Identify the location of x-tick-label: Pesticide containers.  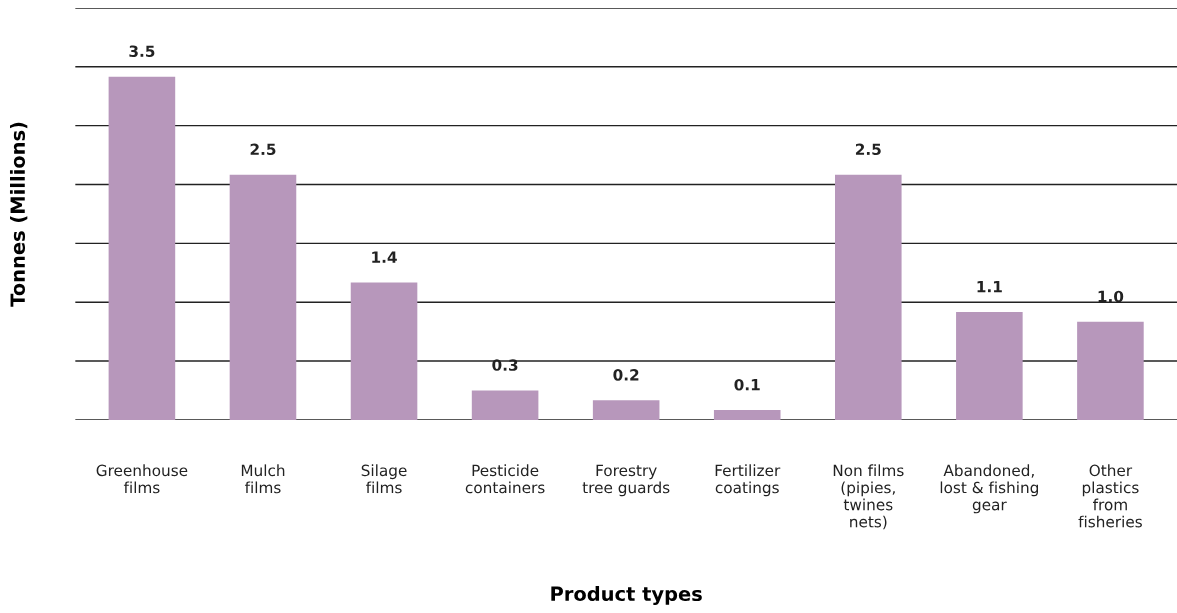
(505, 479).